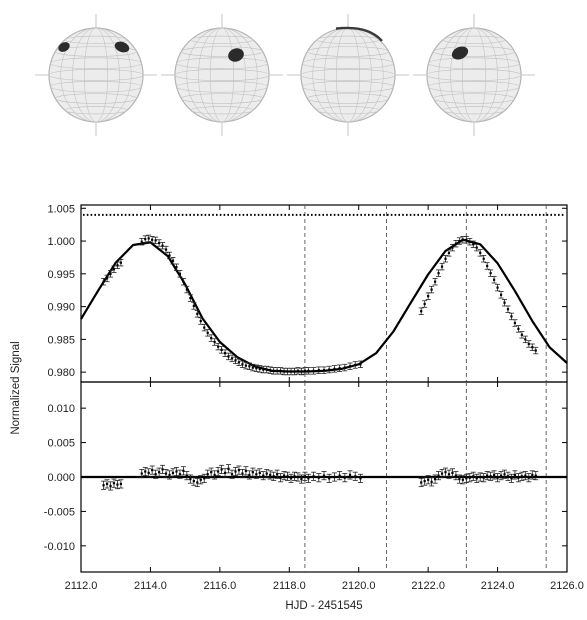  What do you see at coordinates (16, 387) in the screenshot?
I see `y-axis-title: Normalized Signal` at bounding box center [16, 387].